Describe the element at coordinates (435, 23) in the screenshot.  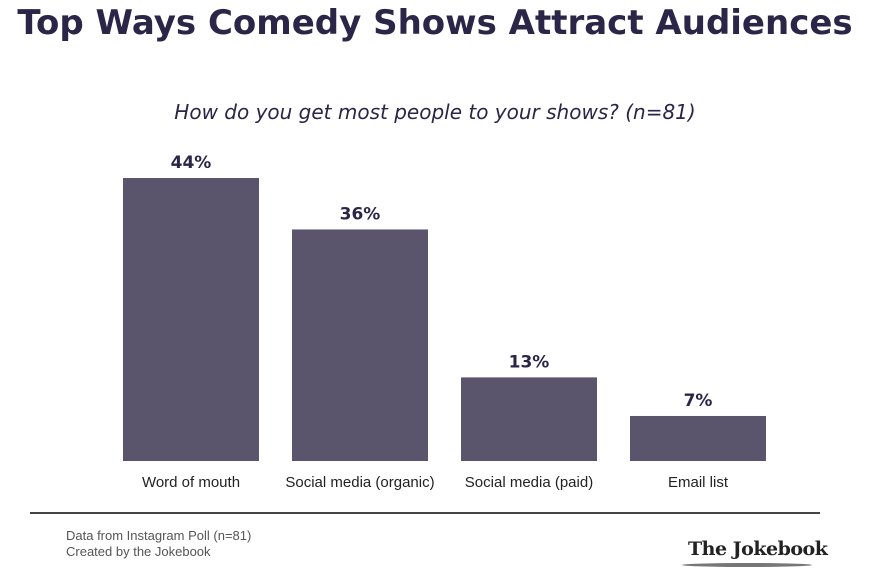
I see `chart-title: Top Ways Comedy Shows Attract Audiences` at that location.